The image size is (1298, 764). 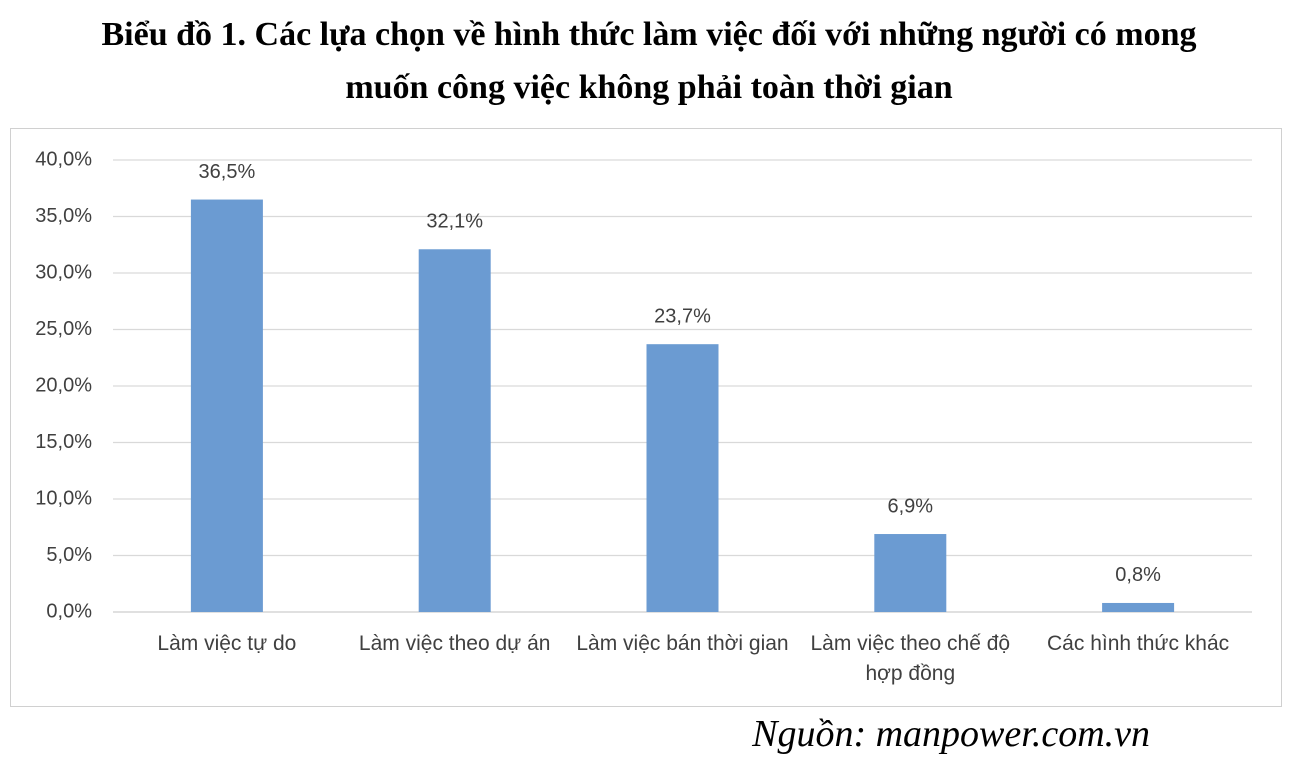 What do you see at coordinates (69, 611) in the screenshot?
I see `y-tick-label: 0,0%` at bounding box center [69, 611].